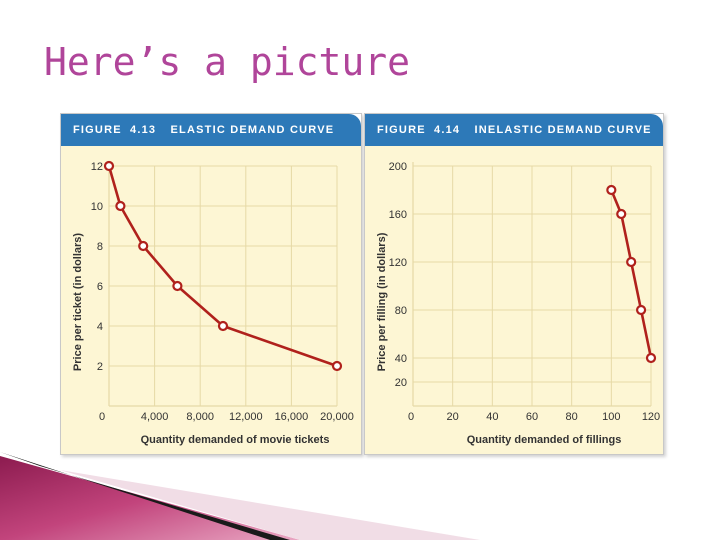 The height and width of the screenshot is (540, 720). I want to click on figure-header: FIGURE 4.13 ELASTIC DEMAND CURVE, so click(211, 130).